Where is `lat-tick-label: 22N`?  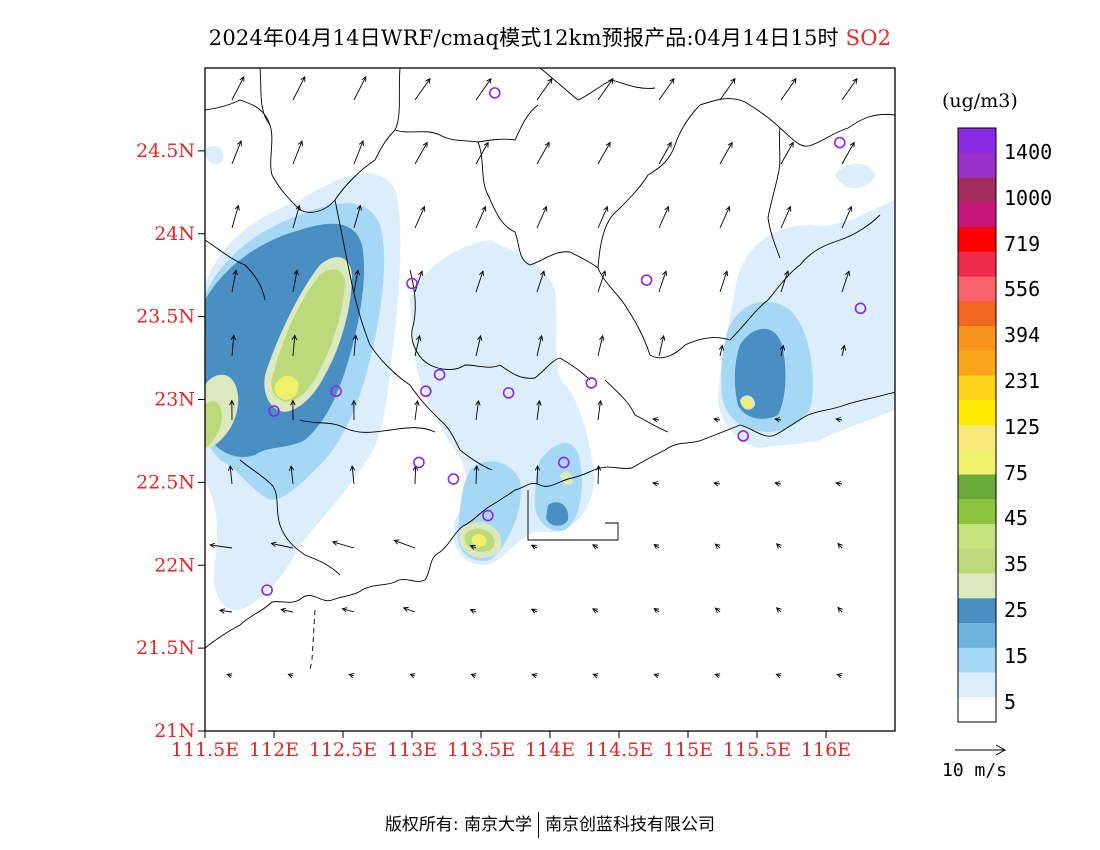 lat-tick-label: 22N is located at coordinates (174, 565).